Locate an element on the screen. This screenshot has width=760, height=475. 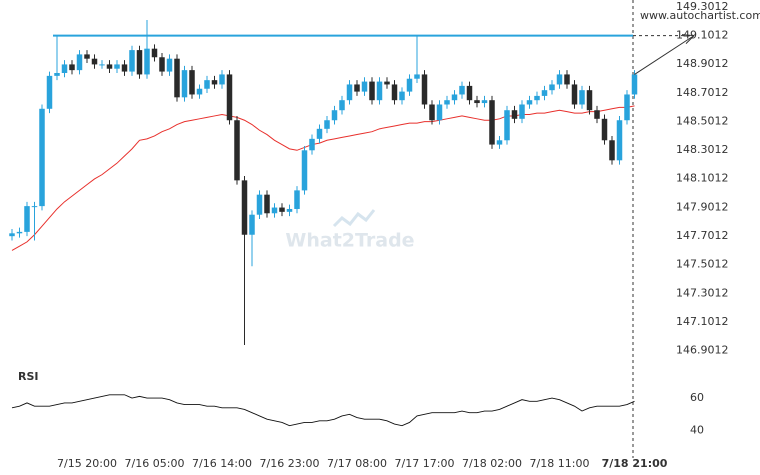
watermark-icon-line is located at coordinates (354, 218).